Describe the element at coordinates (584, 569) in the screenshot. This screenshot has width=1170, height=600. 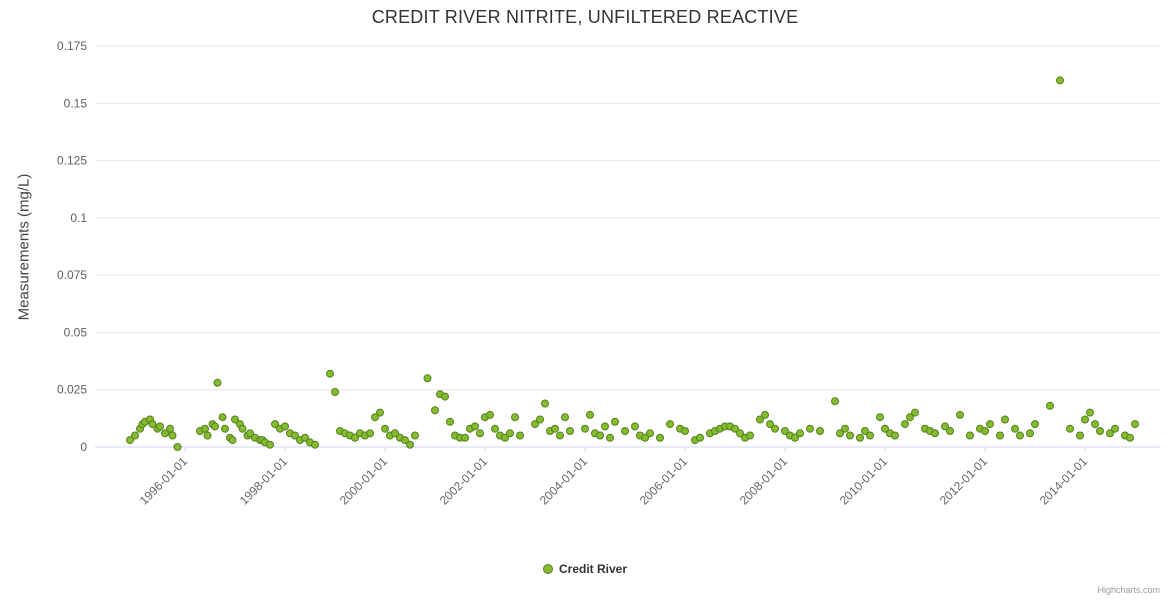
I see `legend-item-credit-river: Credit River` at that location.